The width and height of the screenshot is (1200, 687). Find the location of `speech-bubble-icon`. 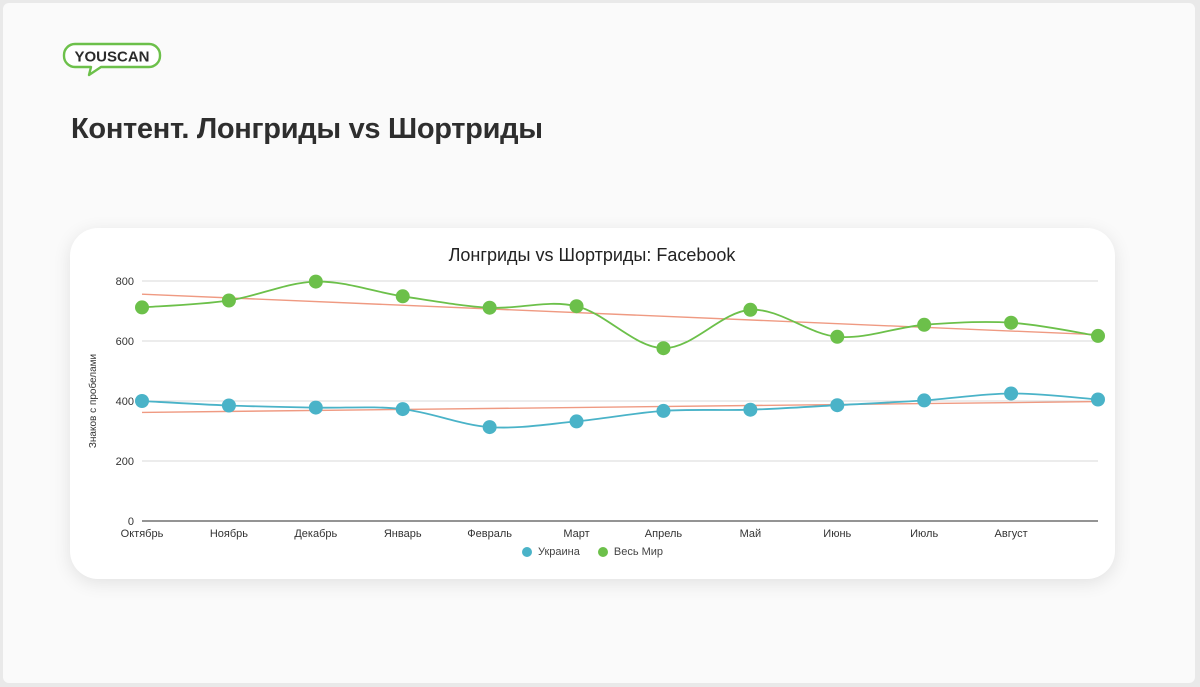

speech-bubble-icon is located at coordinates (112, 59).